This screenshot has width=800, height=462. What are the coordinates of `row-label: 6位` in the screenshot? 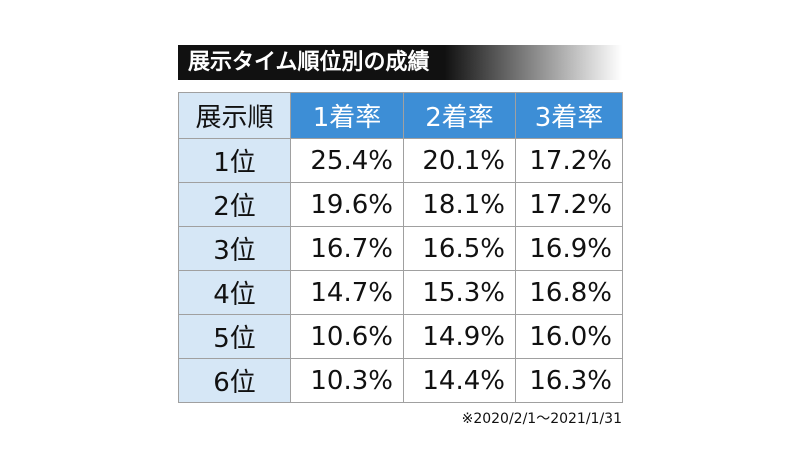 It's located at (234, 380).